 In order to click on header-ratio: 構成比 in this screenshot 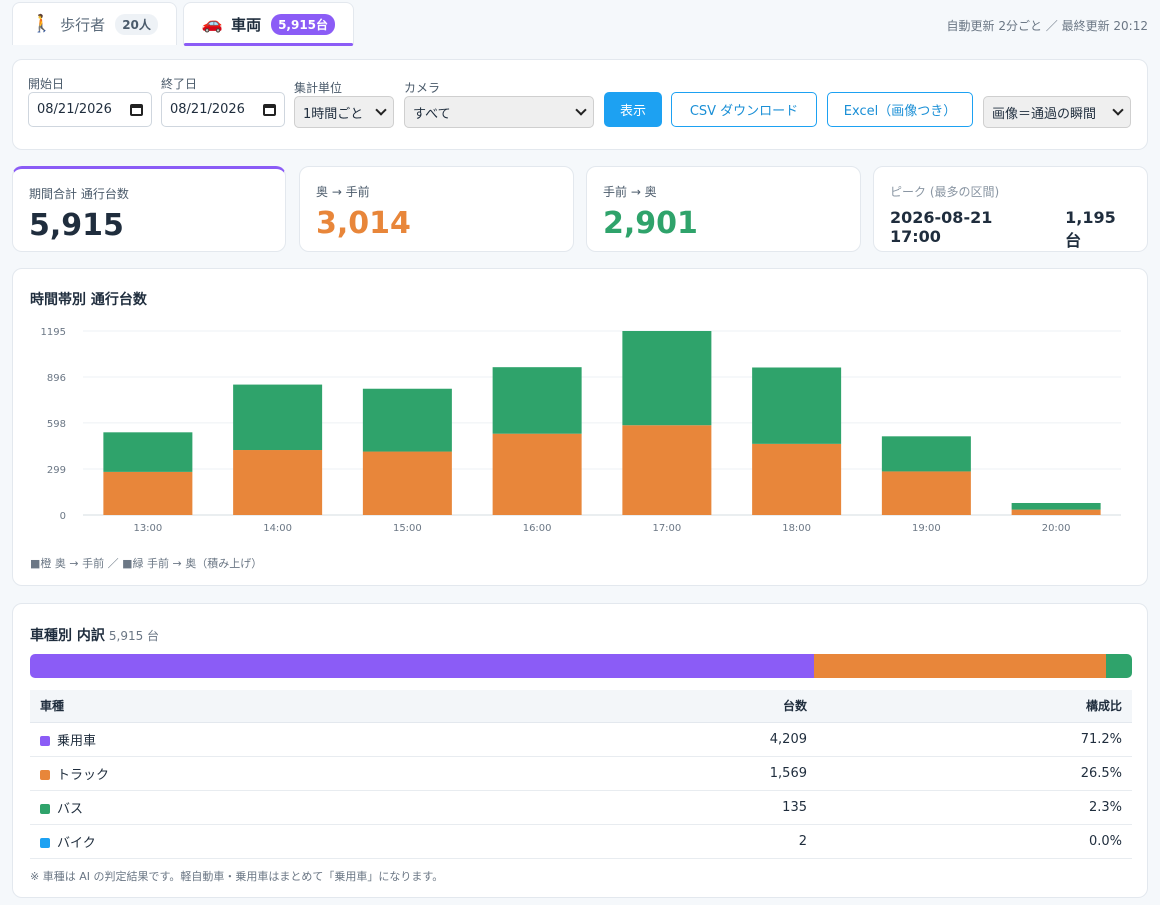, I will do `click(974, 706)`.